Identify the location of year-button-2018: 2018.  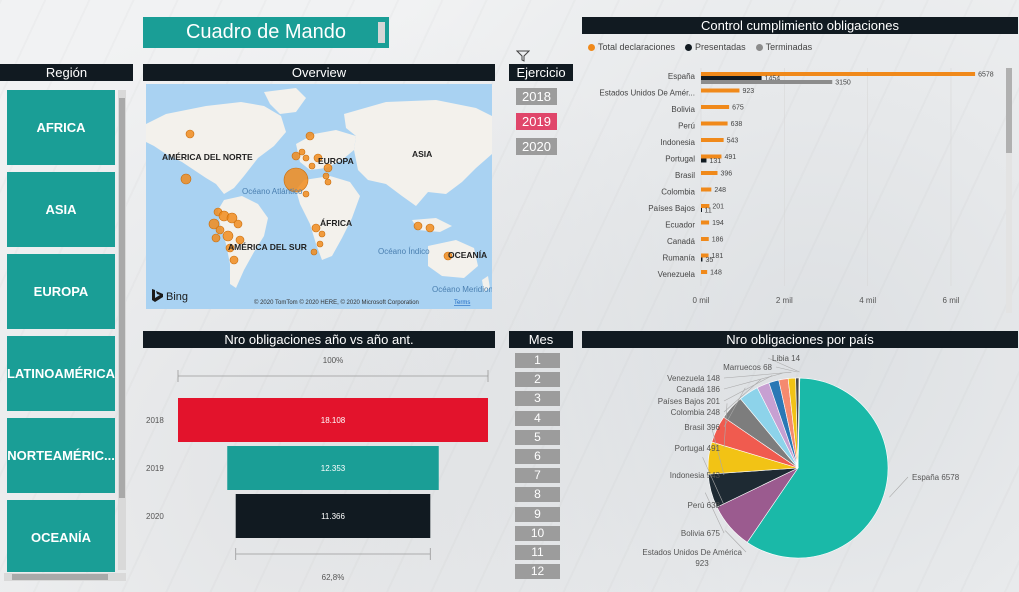
(536, 96).